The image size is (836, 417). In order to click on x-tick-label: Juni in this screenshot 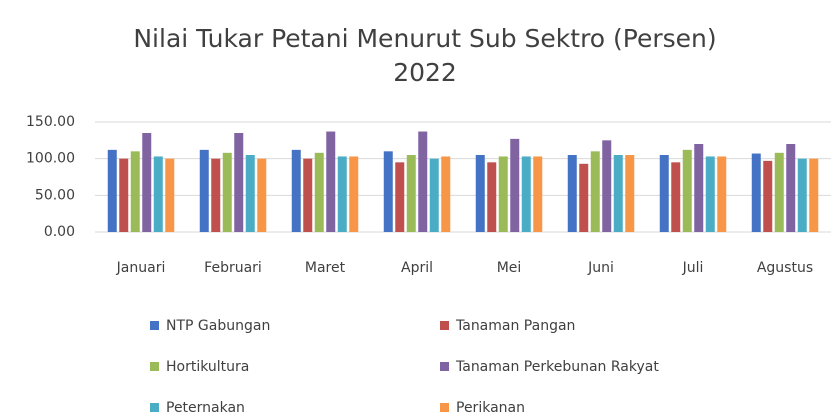, I will do `click(600, 268)`.